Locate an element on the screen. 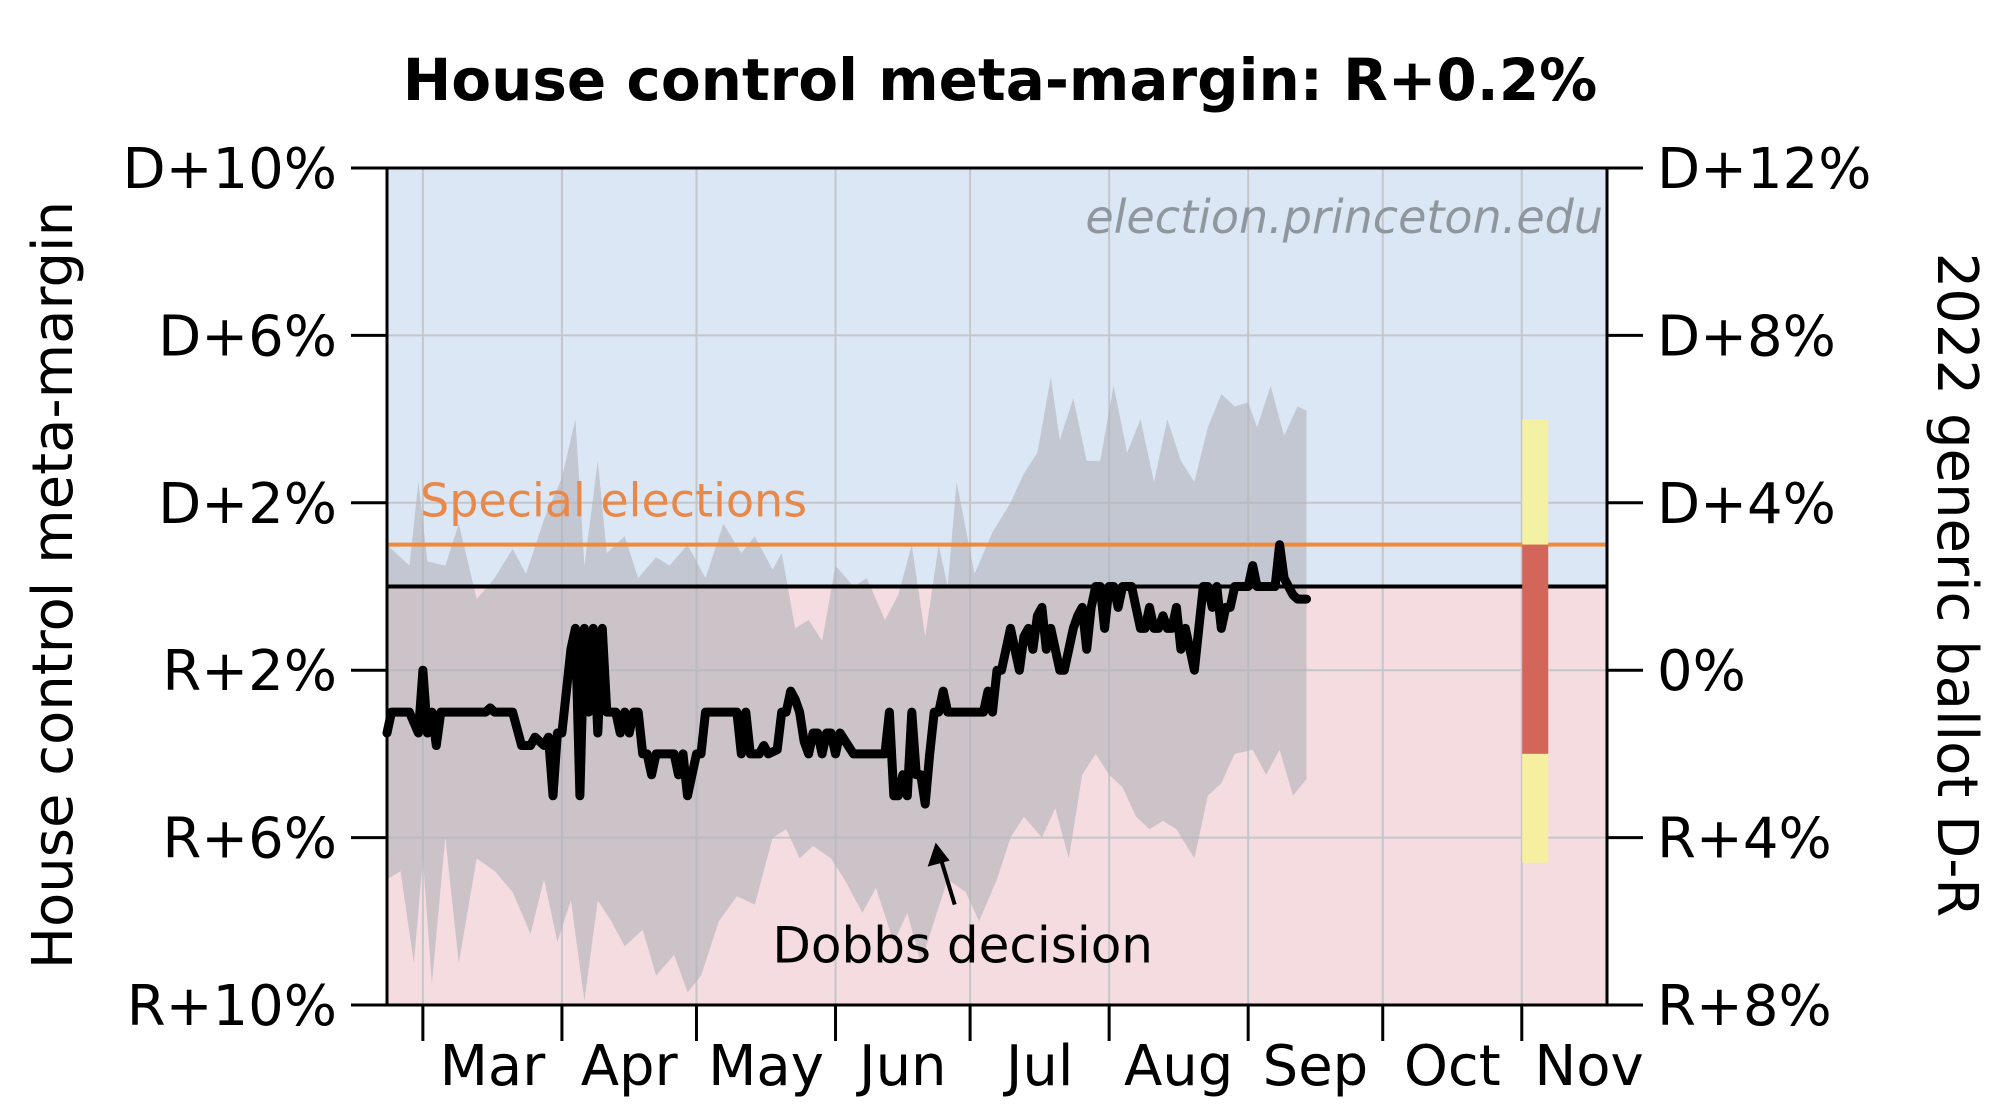 The width and height of the screenshot is (2000, 1104). right-axis-tick-label: D+8% is located at coordinates (1746, 336).